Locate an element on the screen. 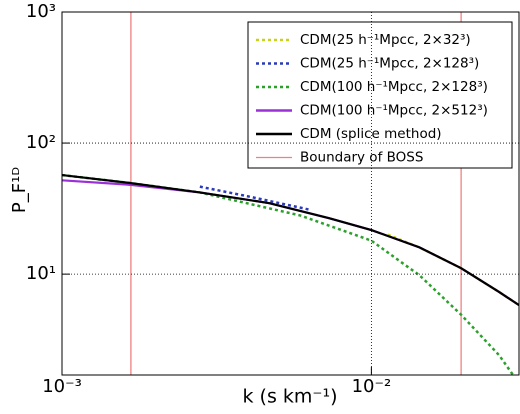 The width and height of the screenshot is (520, 414). legend-label: CDM(100 h⁻¹Mpcc, 2×128³) is located at coordinates (394, 87).